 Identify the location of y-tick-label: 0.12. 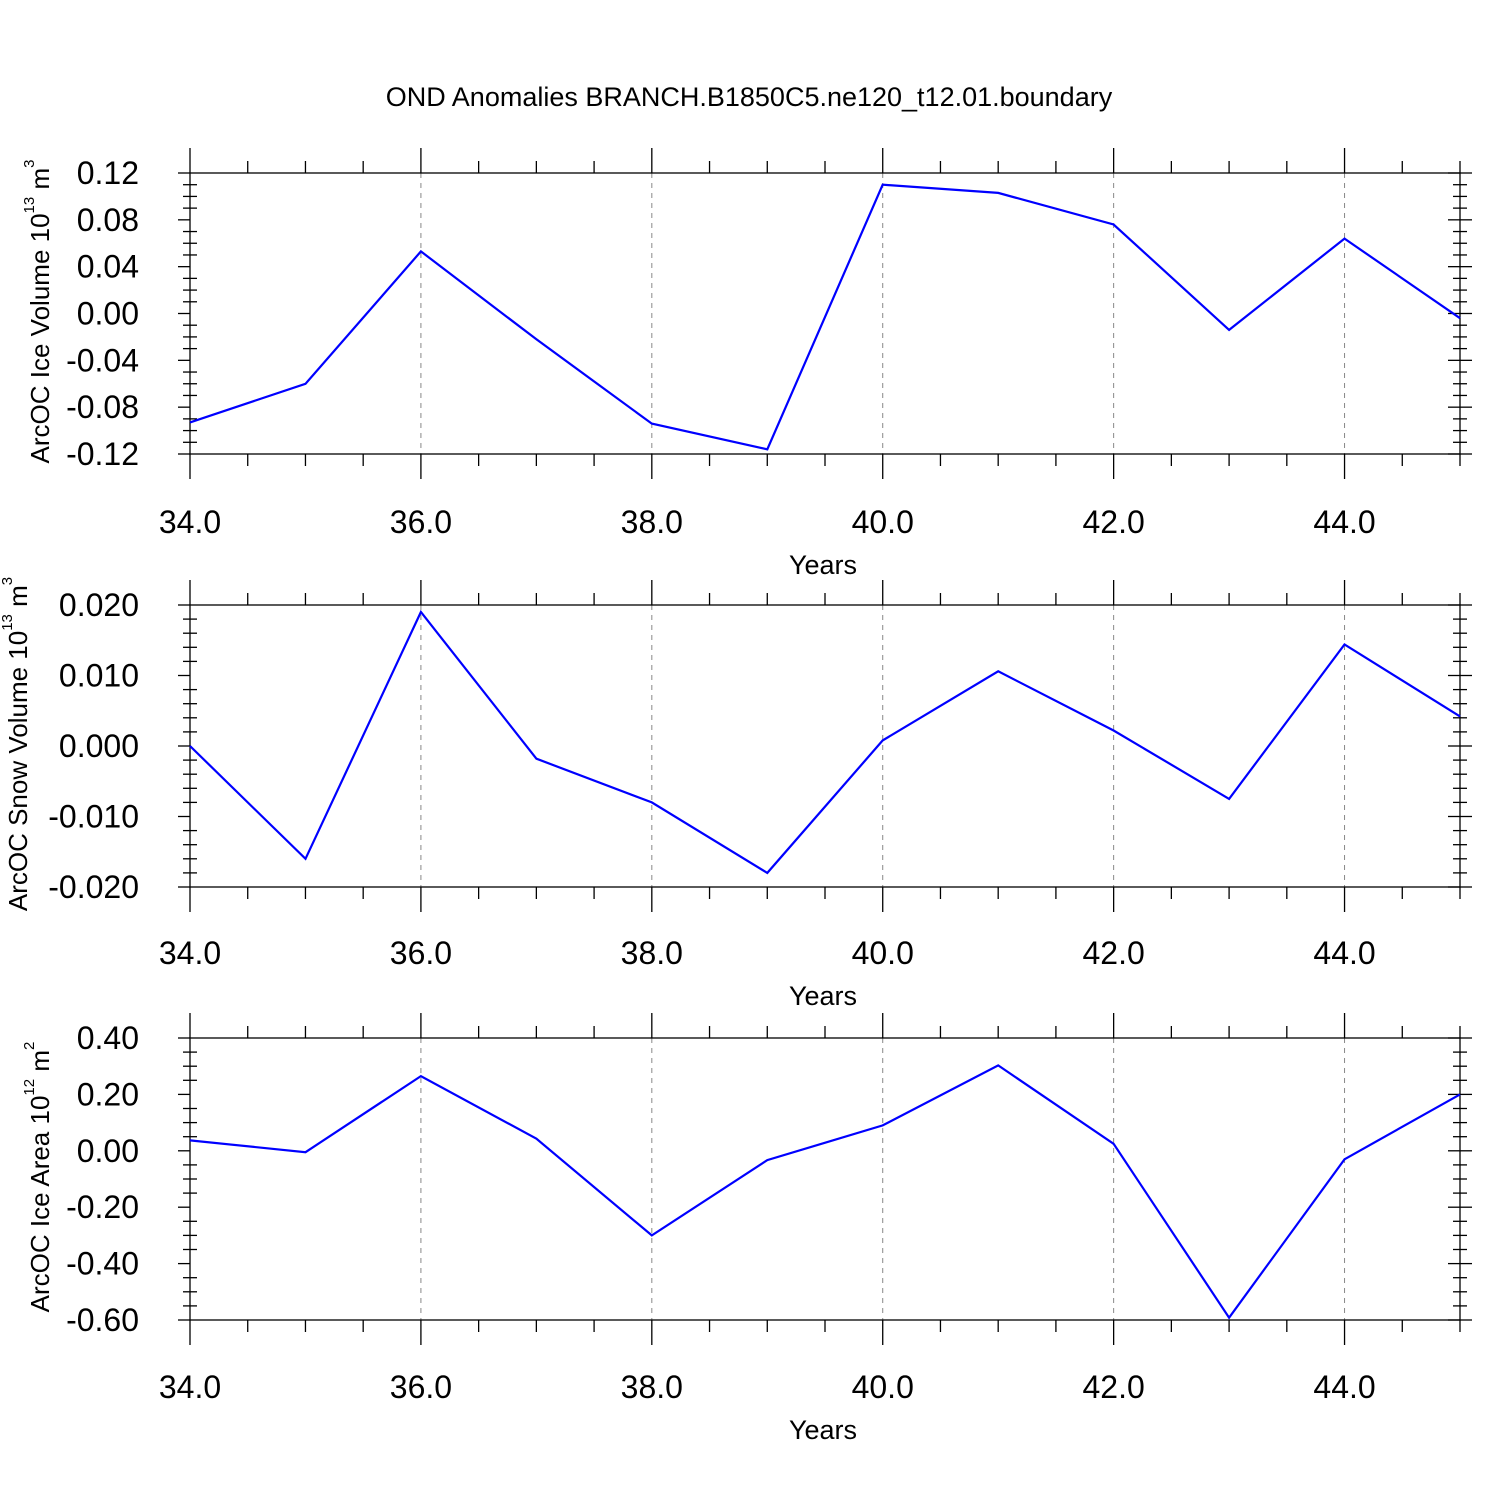
(108, 173).